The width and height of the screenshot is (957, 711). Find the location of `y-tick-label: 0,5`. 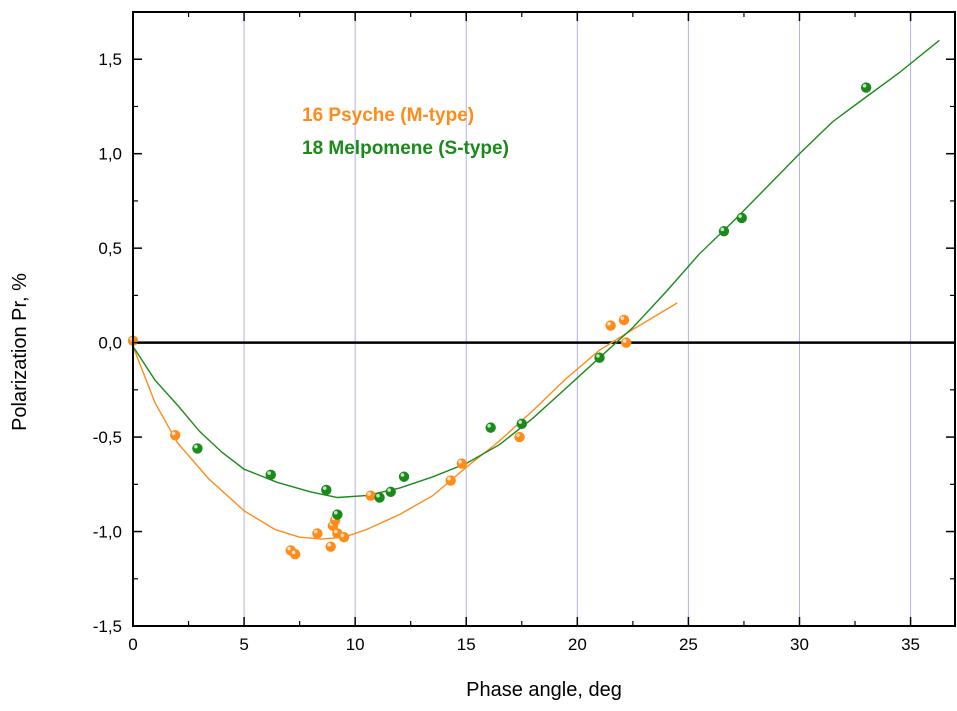

y-tick-label: 0,5 is located at coordinates (110, 248).